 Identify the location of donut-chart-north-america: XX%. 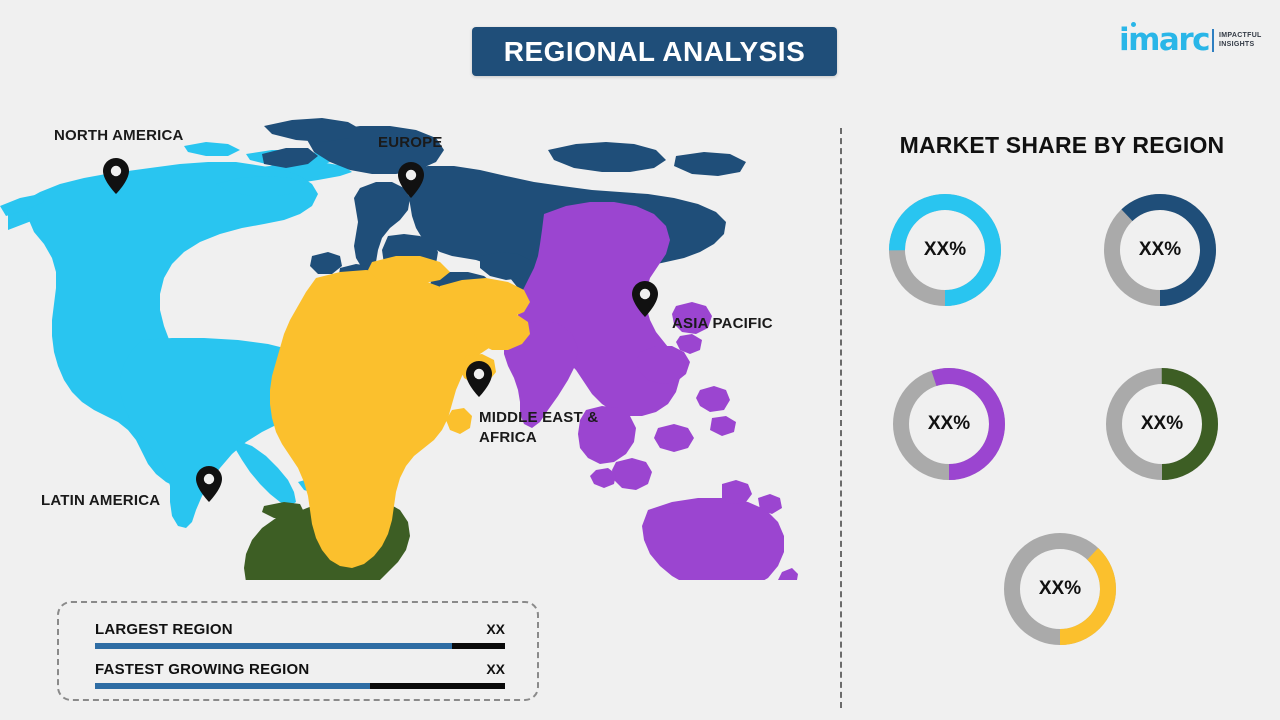
(945, 250).